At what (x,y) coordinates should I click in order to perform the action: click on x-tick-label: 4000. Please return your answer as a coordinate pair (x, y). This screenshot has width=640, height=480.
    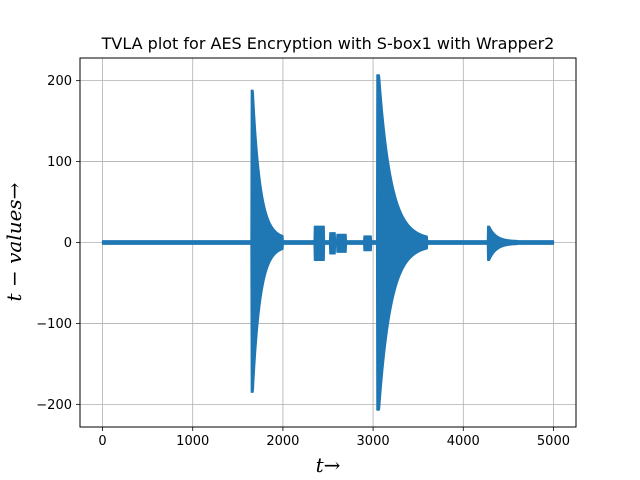
    Looking at the image, I should click on (463, 441).